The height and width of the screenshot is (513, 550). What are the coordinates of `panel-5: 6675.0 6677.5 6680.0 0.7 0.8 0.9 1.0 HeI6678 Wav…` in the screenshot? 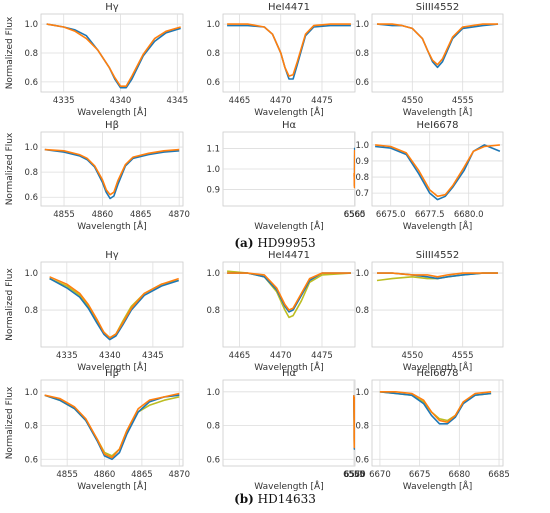 It's located at (429, 176).